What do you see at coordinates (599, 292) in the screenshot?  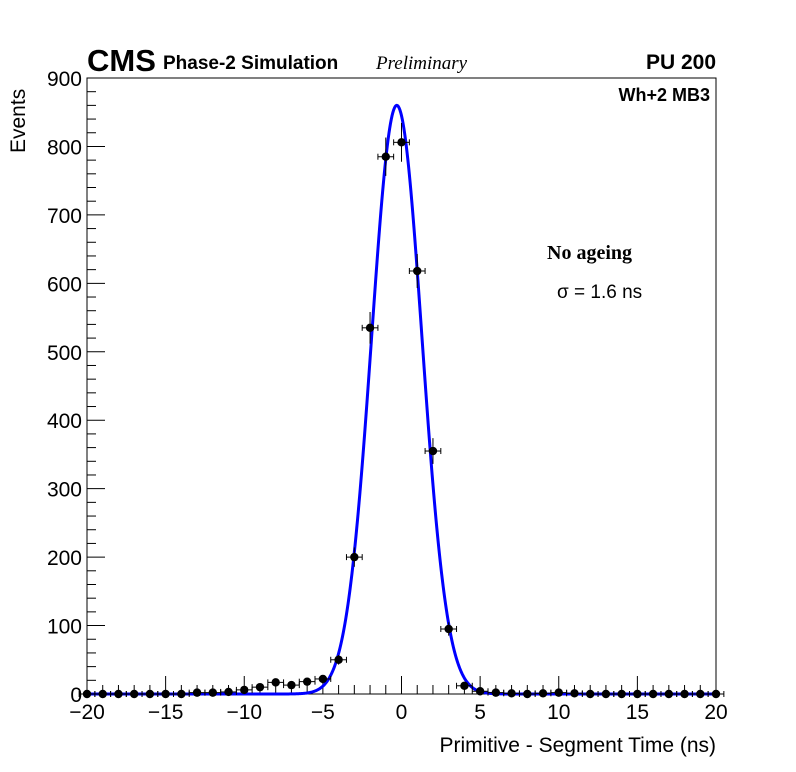 I see `annotation-sigma: σ = 1.6 ns` at bounding box center [599, 292].